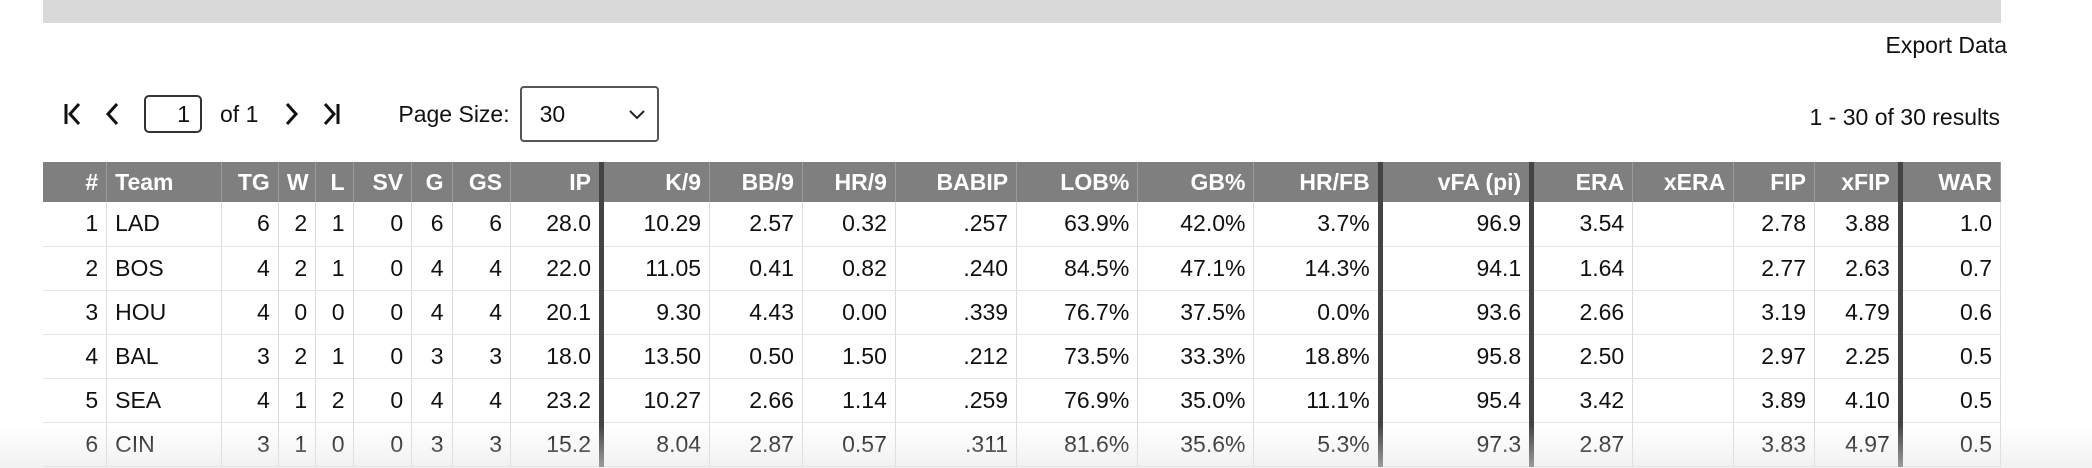  I want to click on table-cell: 8.04, so click(656, 444).